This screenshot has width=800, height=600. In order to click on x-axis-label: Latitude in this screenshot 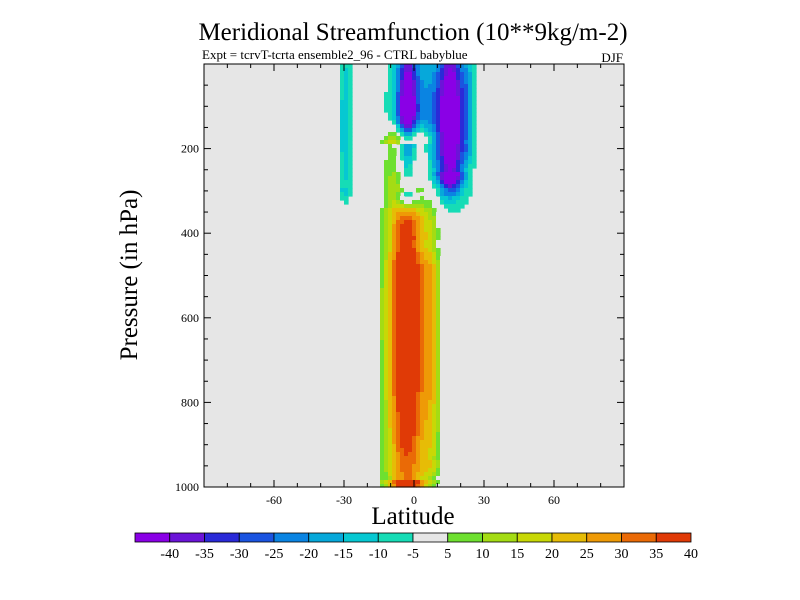, I will do `click(412, 516)`.